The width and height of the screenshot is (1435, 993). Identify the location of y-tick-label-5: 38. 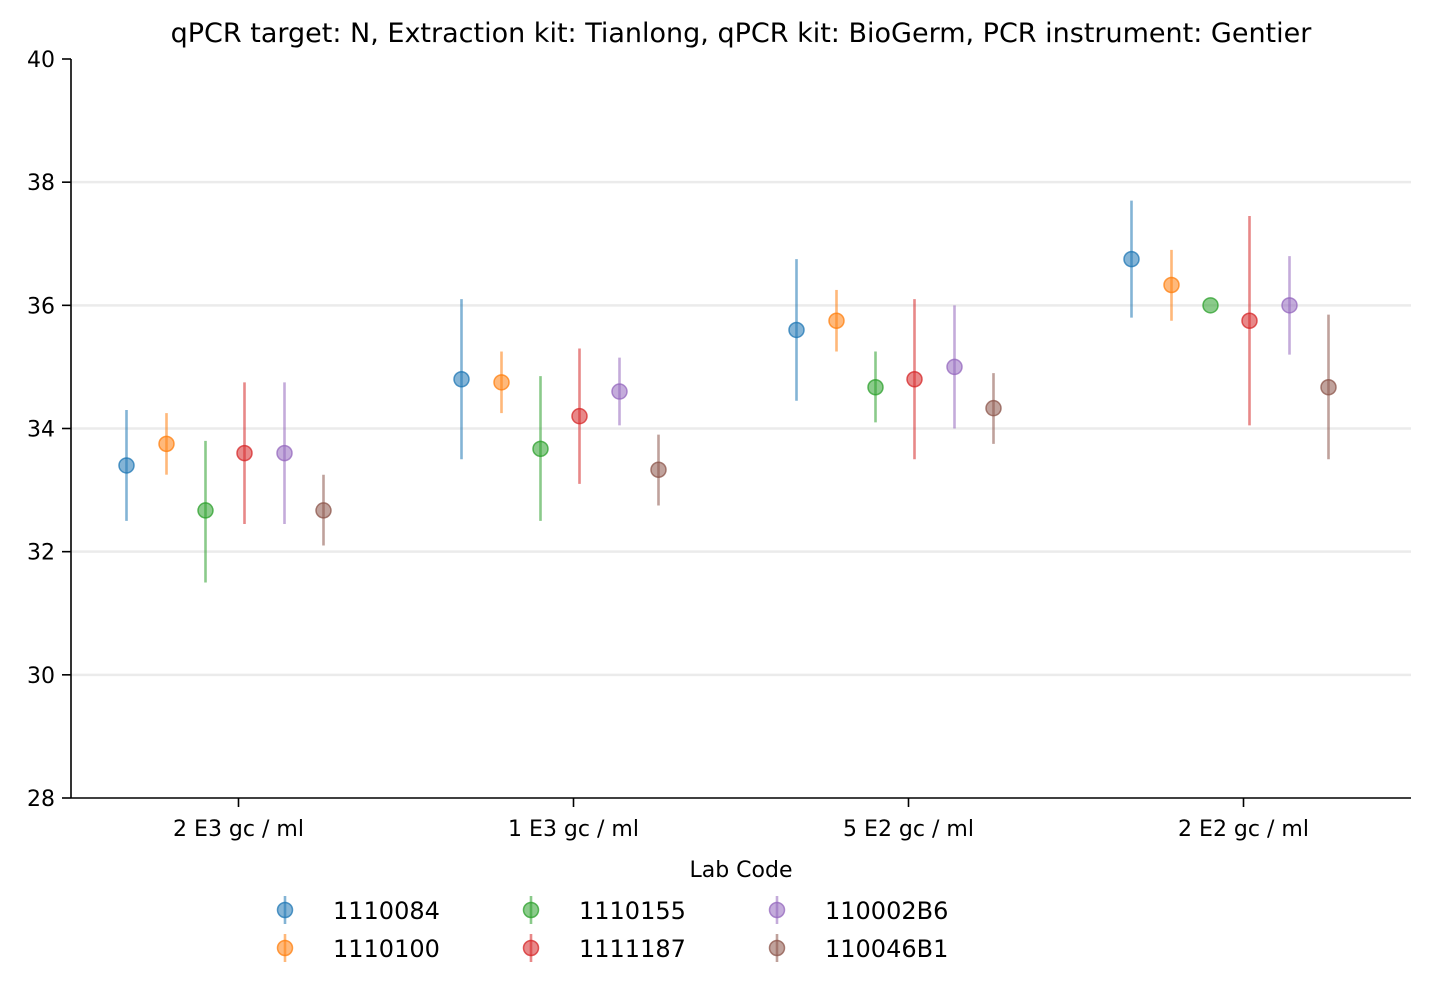
(41, 183).